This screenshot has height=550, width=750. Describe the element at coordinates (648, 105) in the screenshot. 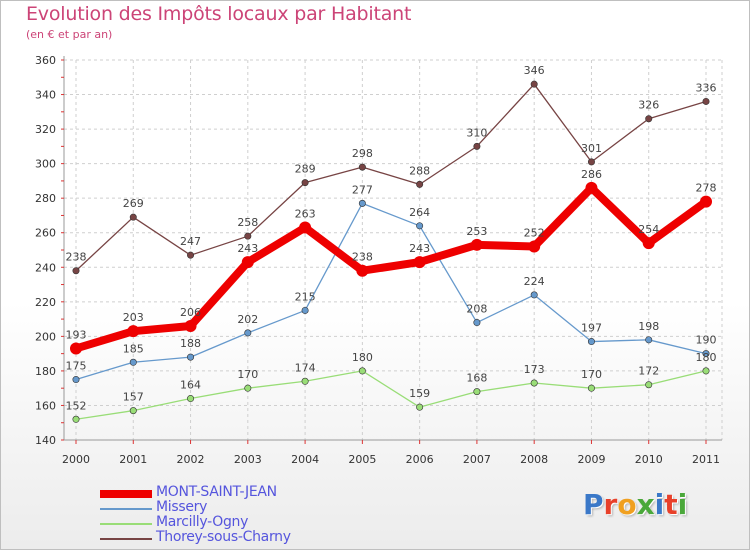

I see `data-label: 326` at that location.